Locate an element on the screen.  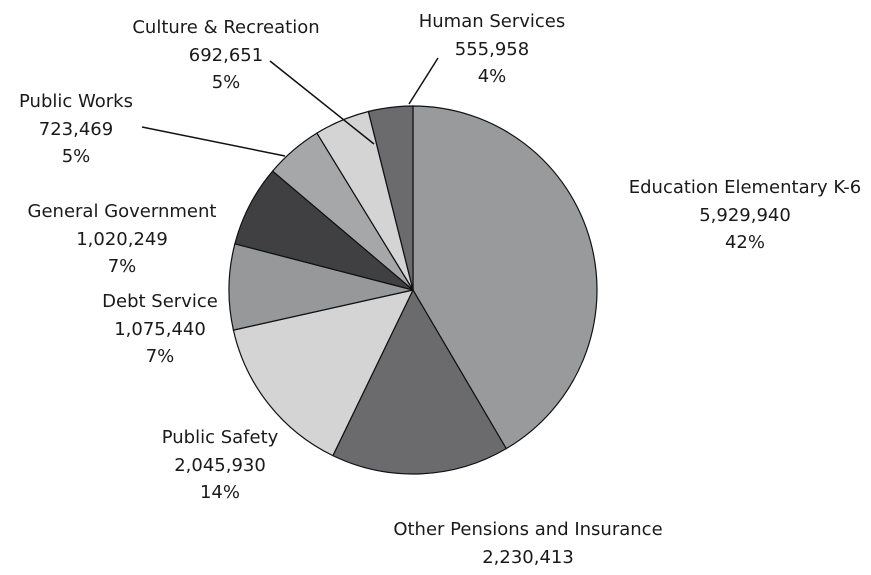
value-label: 2,045,930 is located at coordinates (220, 465).